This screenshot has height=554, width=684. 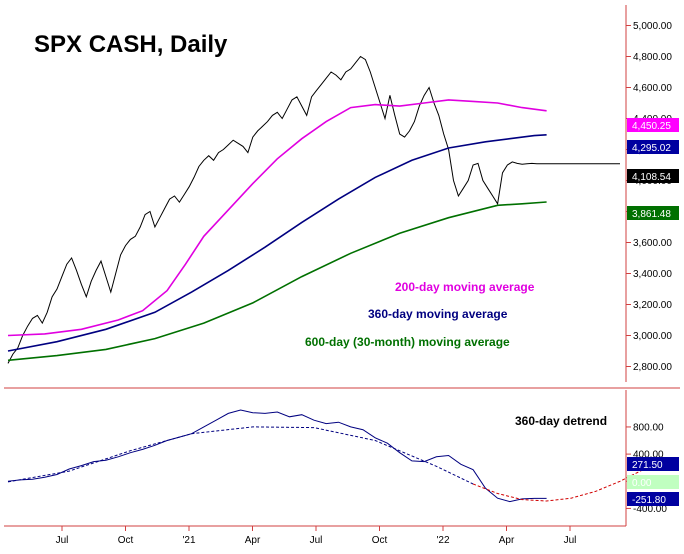 I want to click on badge-detrend-upper-bg, so click(x=653, y=464).